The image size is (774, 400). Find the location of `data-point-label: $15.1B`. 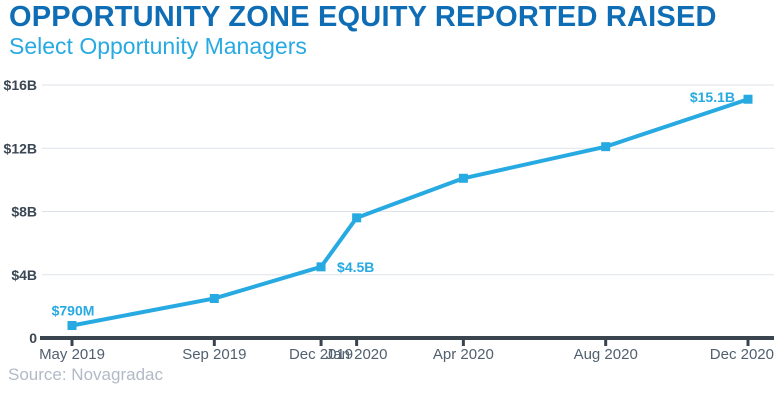

data-point-label: $15.1B is located at coordinates (712, 97).